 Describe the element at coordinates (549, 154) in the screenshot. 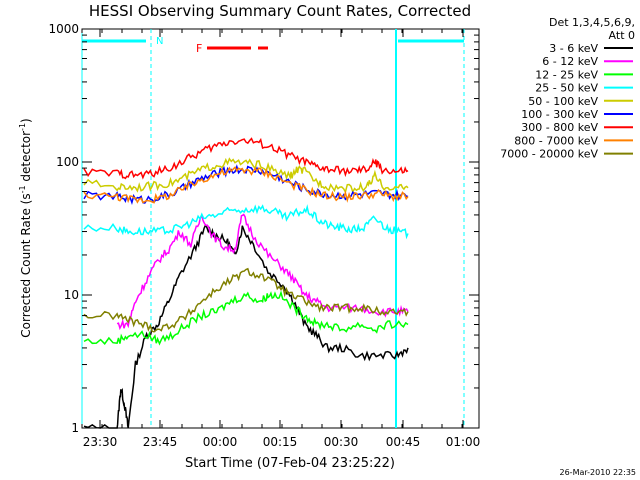

I see `legend-label: 7000 - 20000 keV` at that location.